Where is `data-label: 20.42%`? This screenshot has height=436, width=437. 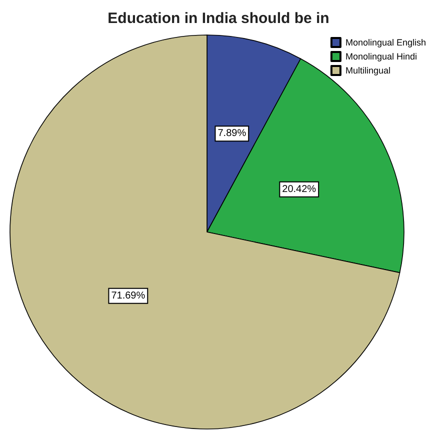 data-label: 20.42% is located at coordinates (299, 189).